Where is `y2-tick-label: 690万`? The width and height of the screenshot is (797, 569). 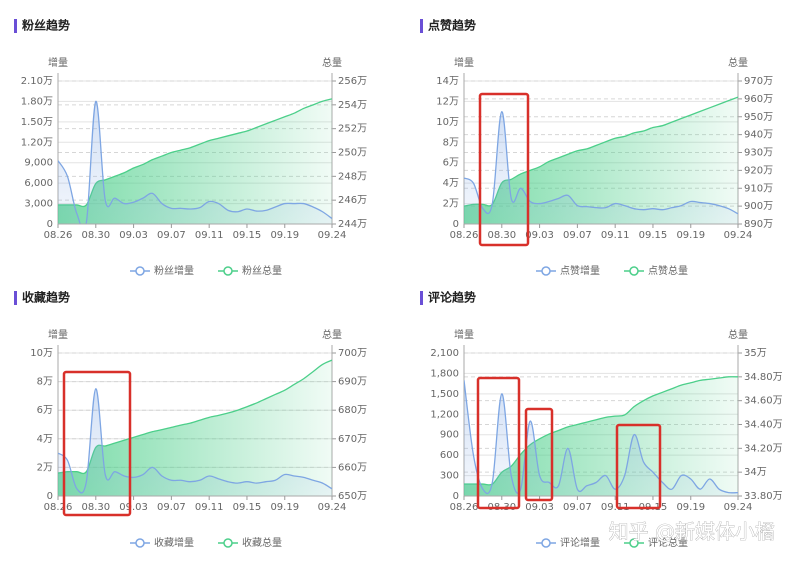 y2-tick-label: 690万 is located at coordinates (352, 382).